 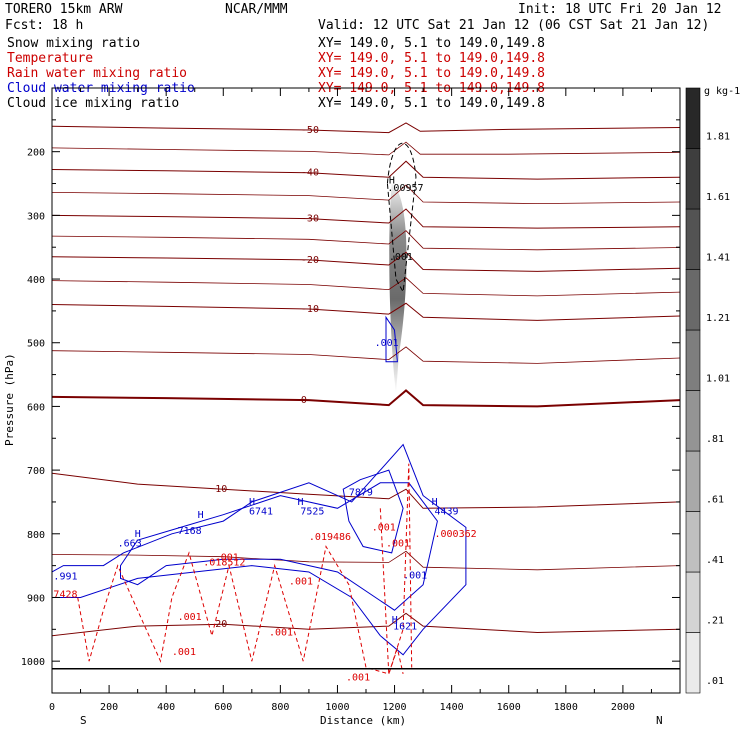 What do you see at coordinates (620, 9) in the screenshot?
I see `init-time: Init: 18 UTC Fri 20 Jan 12` at bounding box center [620, 9].